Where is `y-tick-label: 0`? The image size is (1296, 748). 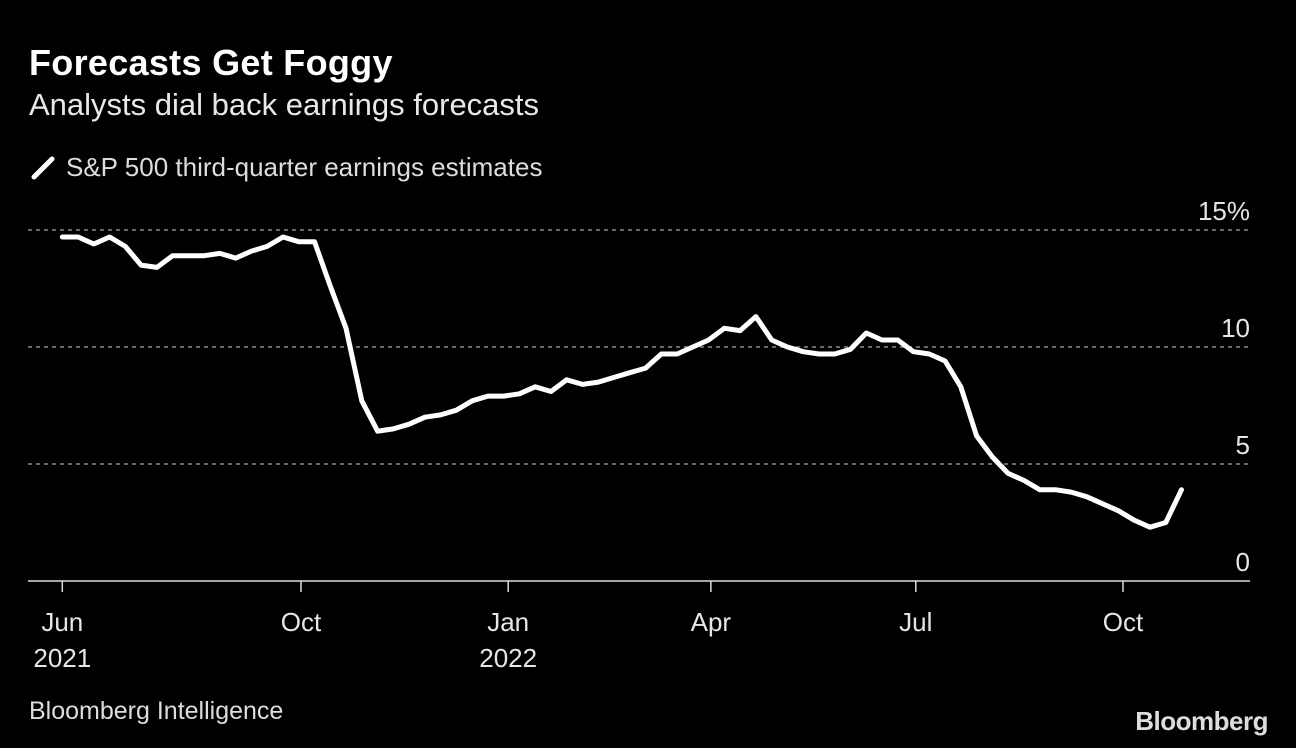
y-tick-label: 0 is located at coordinates (1243, 562).